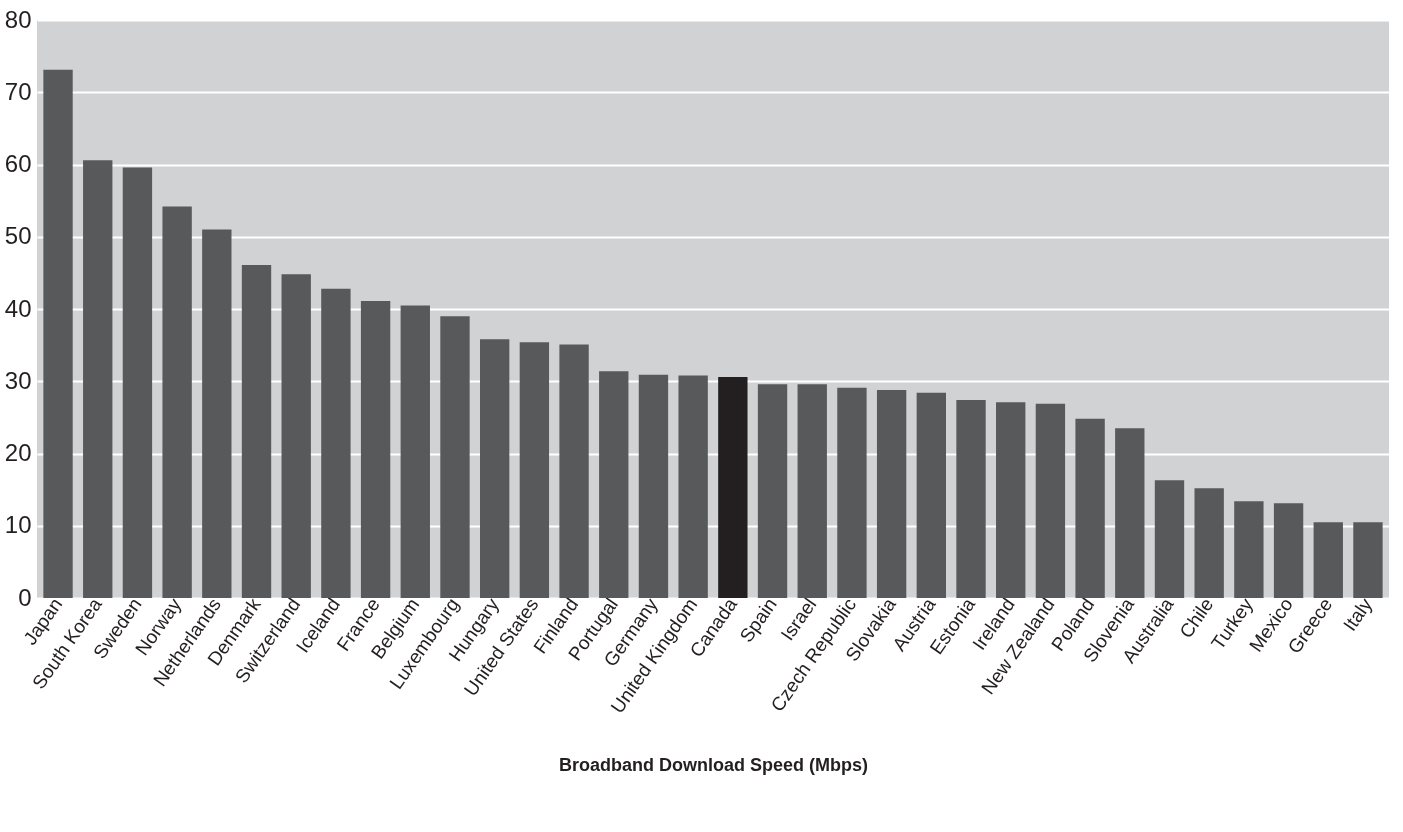  What do you see at coordinates (18, 452) in the screenshot?
I see `y-tick-label: 20` at bounding box center [18, 452].